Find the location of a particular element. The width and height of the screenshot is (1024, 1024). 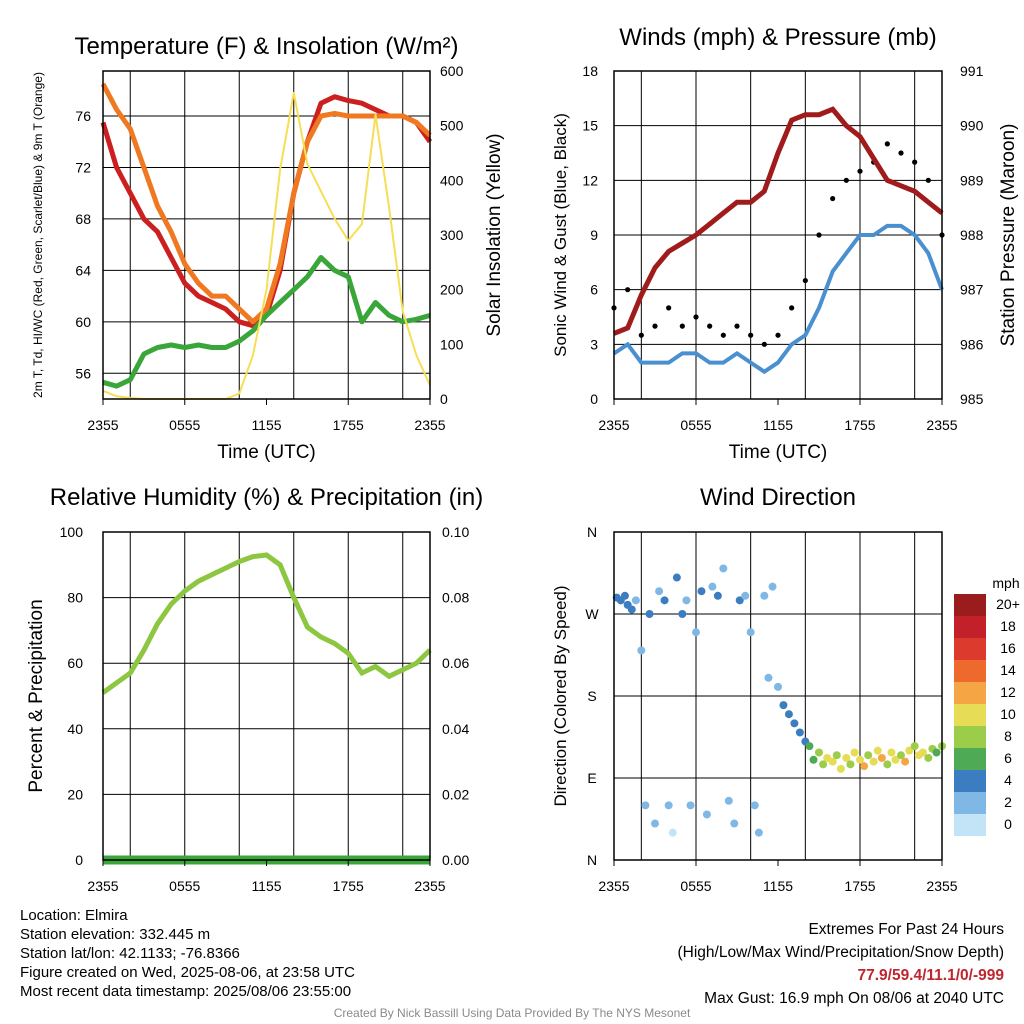

y-tick-label: S is located at coordinates (591, 696).